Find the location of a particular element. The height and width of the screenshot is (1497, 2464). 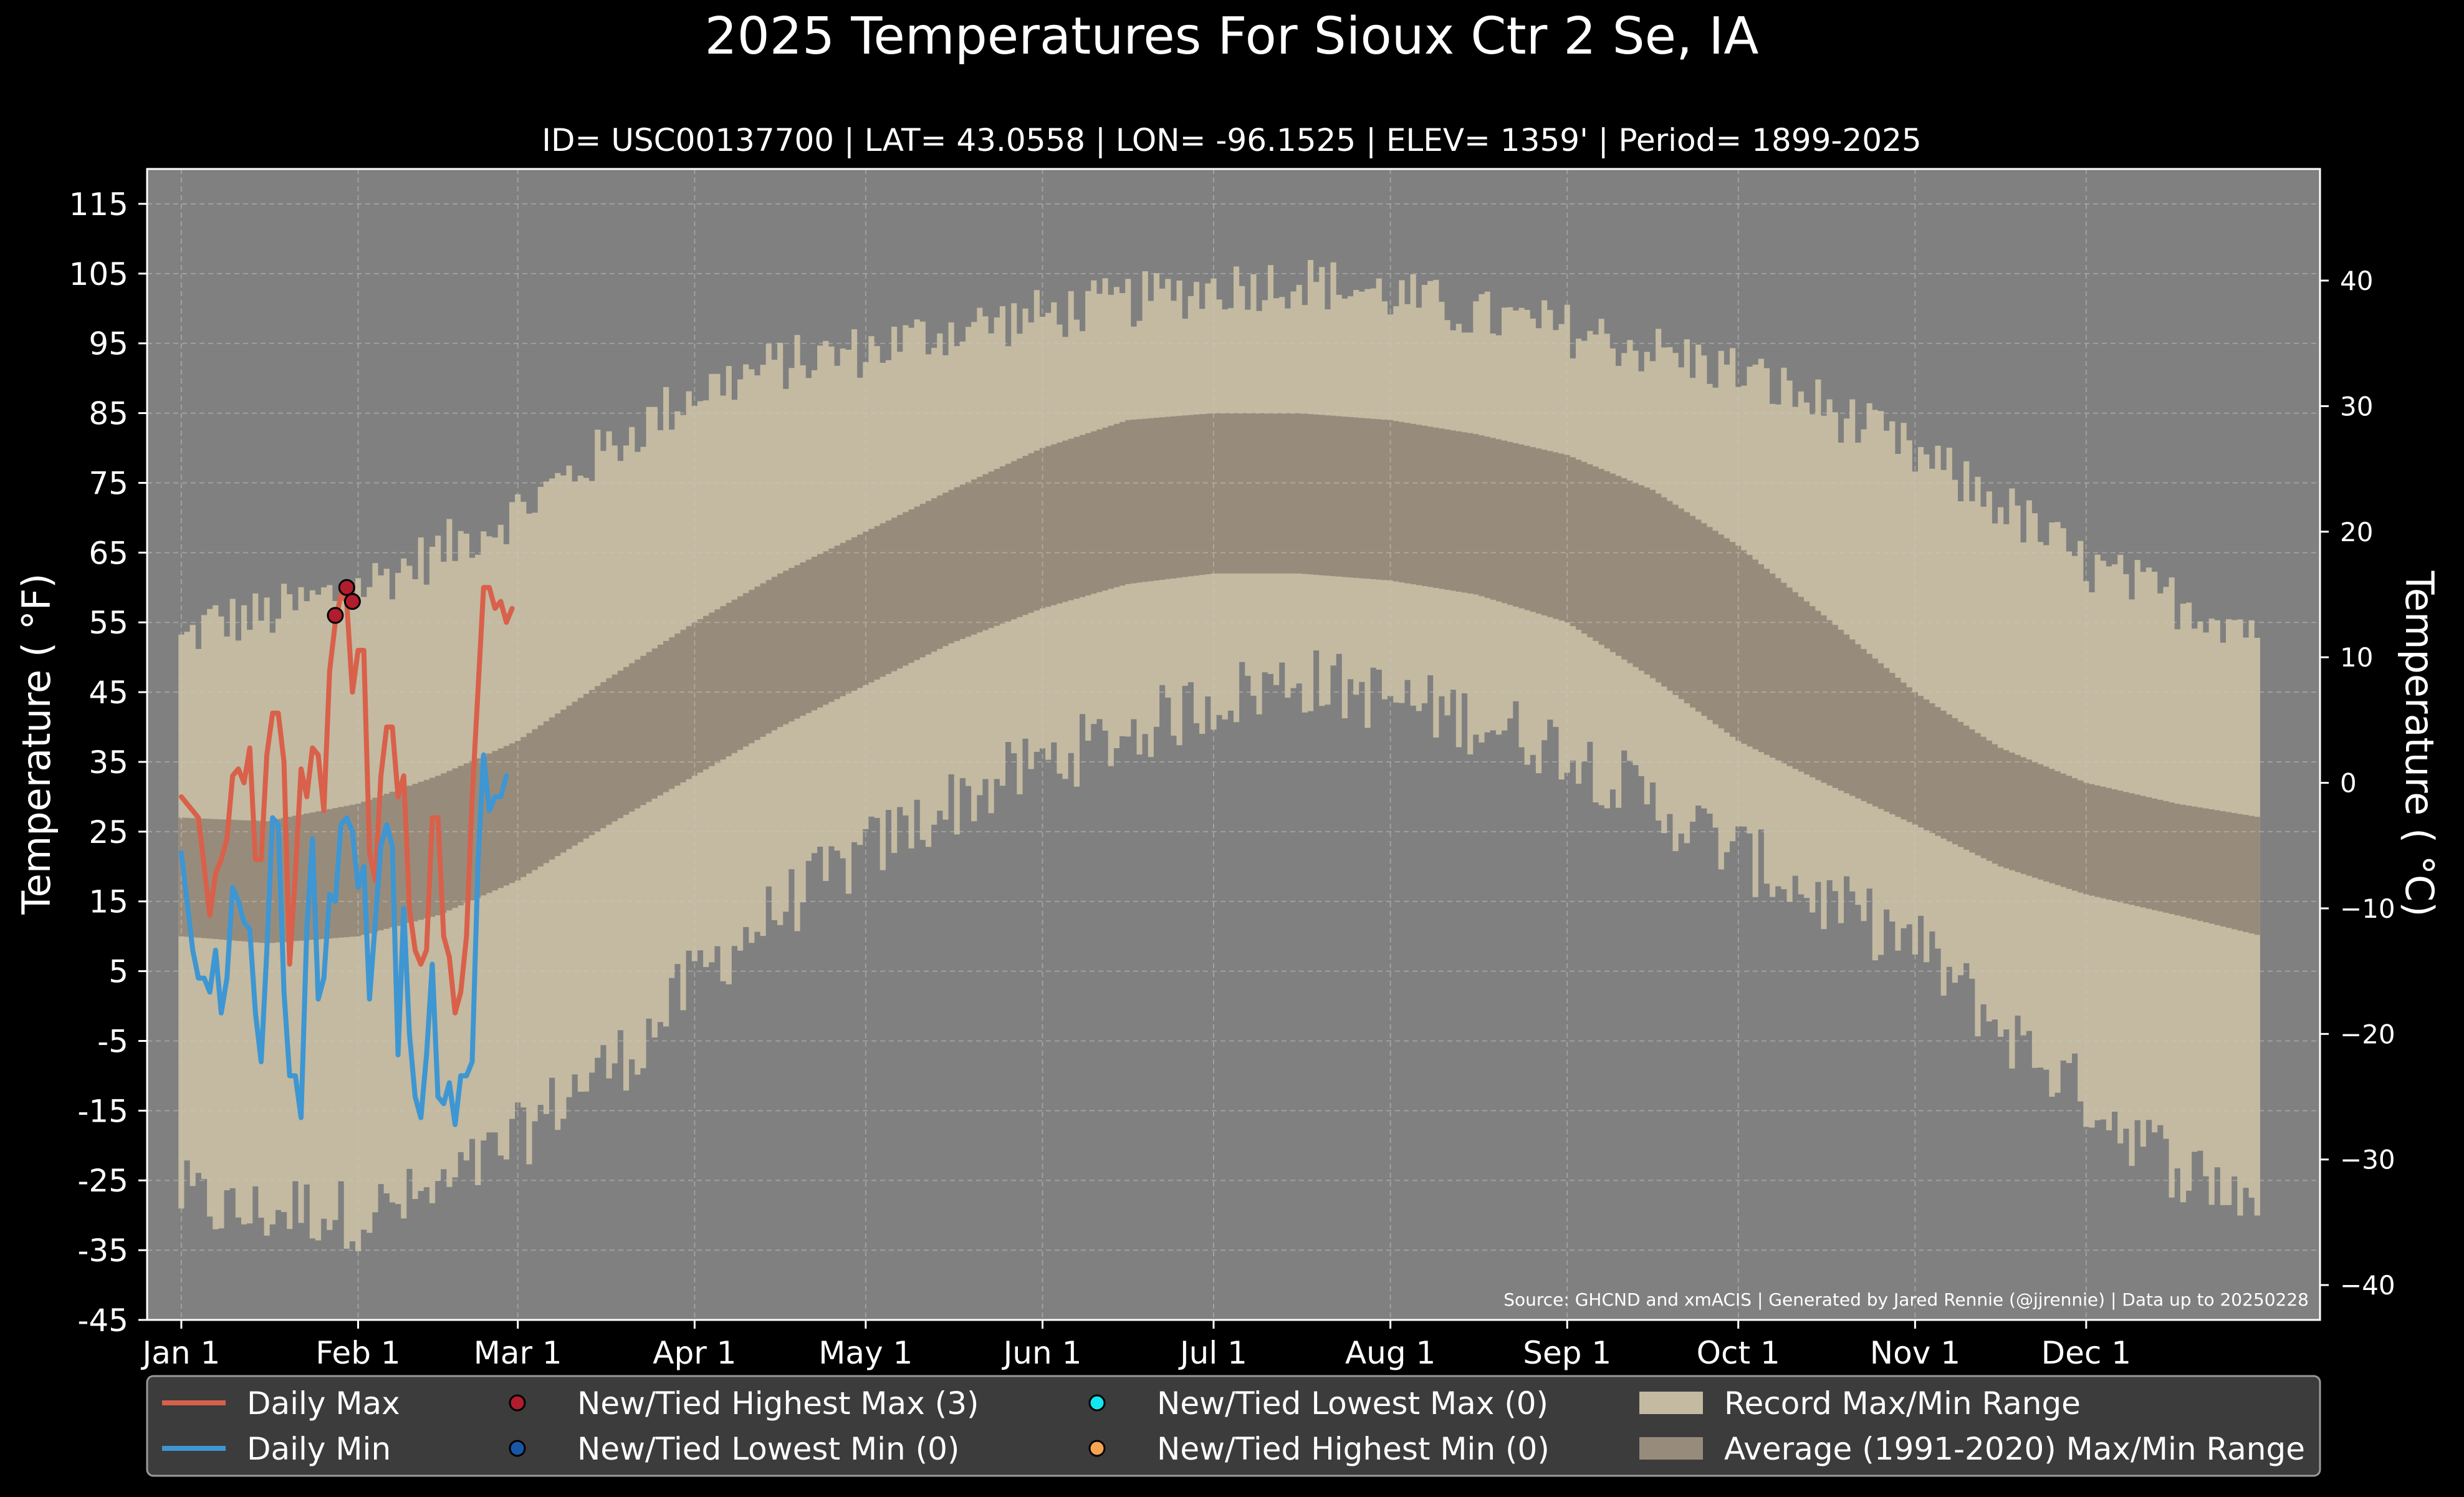

y-tick-label-left: -35 is located at coordinates (102, 1251).